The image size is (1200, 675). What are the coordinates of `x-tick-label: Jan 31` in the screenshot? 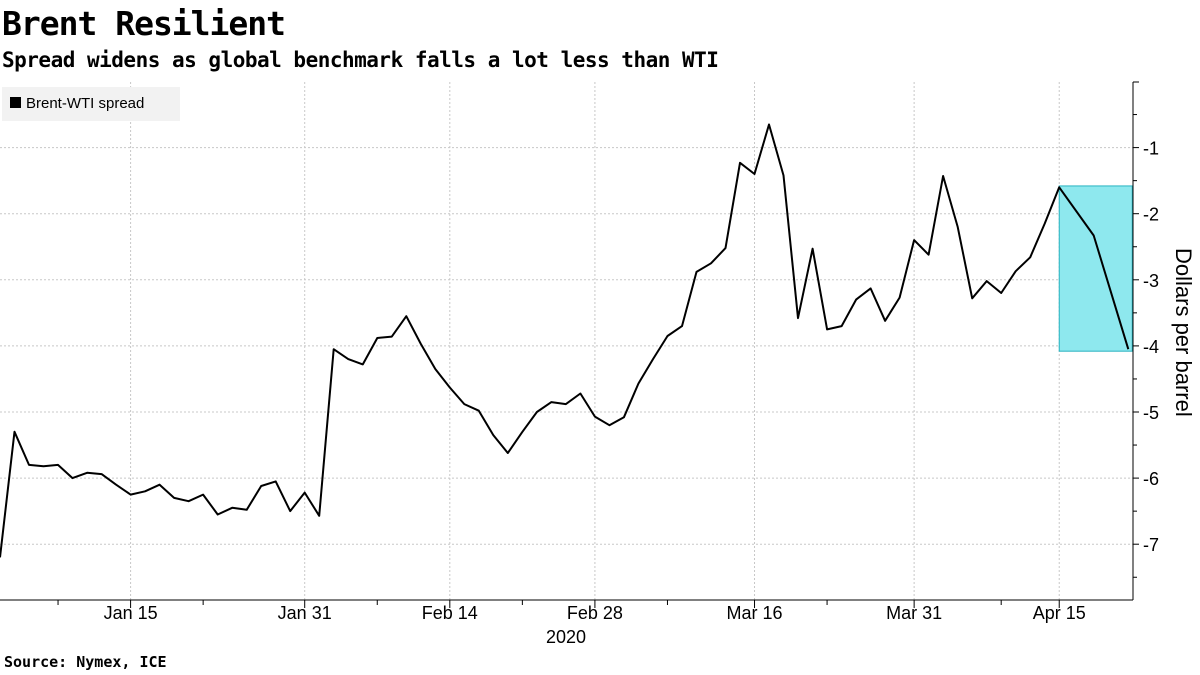 It's located at (305, 613).